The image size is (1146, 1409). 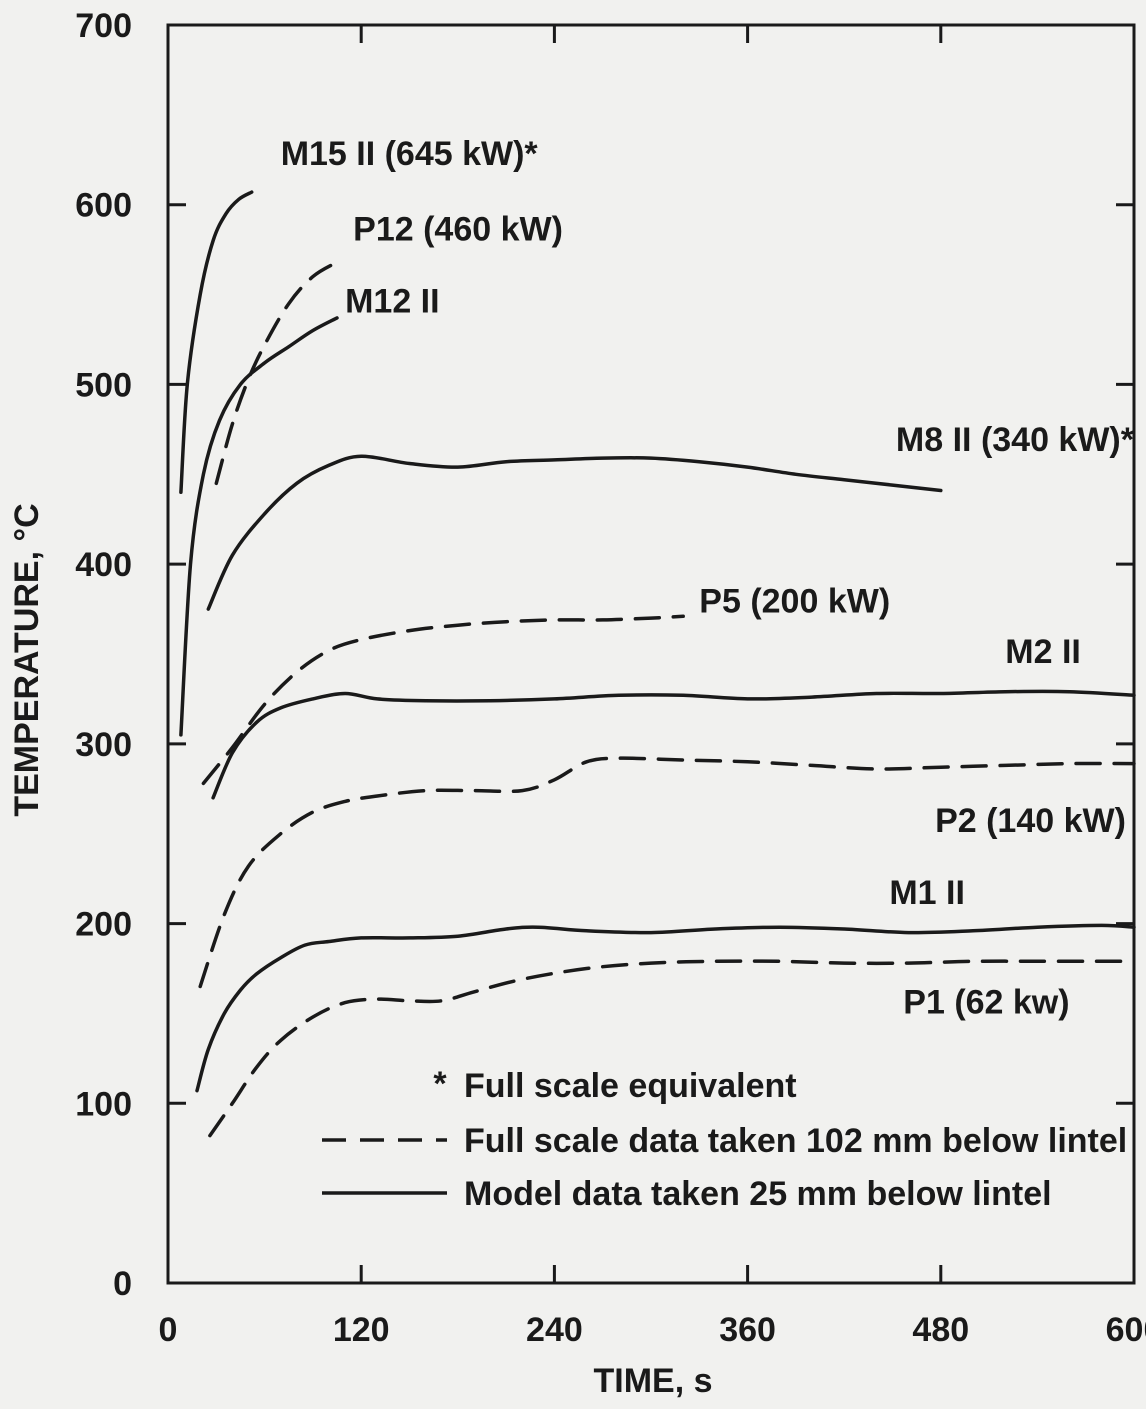 What do you see at coordinates (103, 385) in the screenshot?
I see `y-tick-label: 500` at bounding box center [103, 385].